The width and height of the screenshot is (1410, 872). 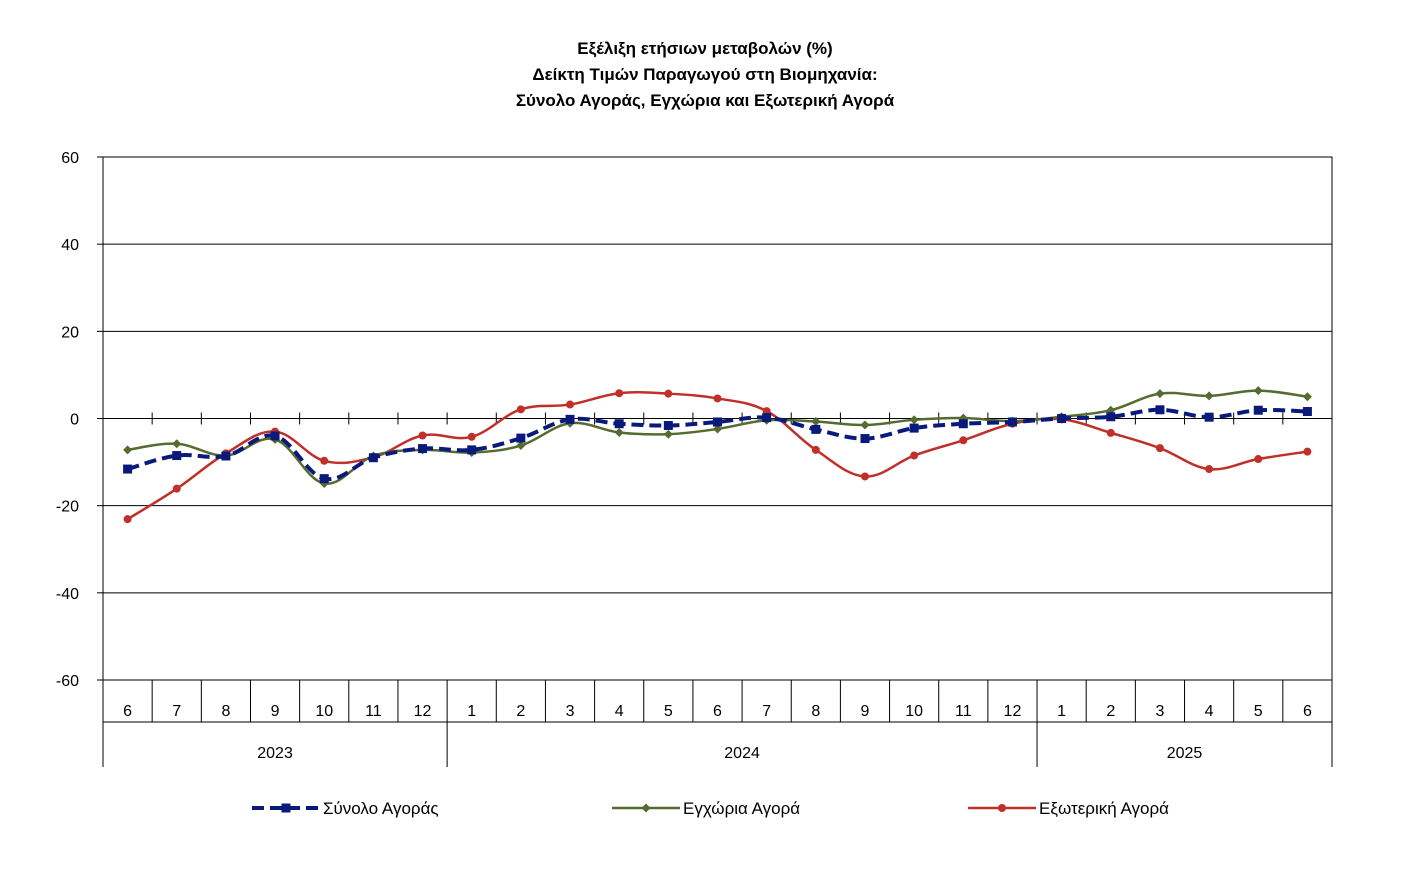 What do you see at coordinates (619, 711) in the screenshot?
I see `x-tick-label-10: 4` at bounding box center [619, 711].